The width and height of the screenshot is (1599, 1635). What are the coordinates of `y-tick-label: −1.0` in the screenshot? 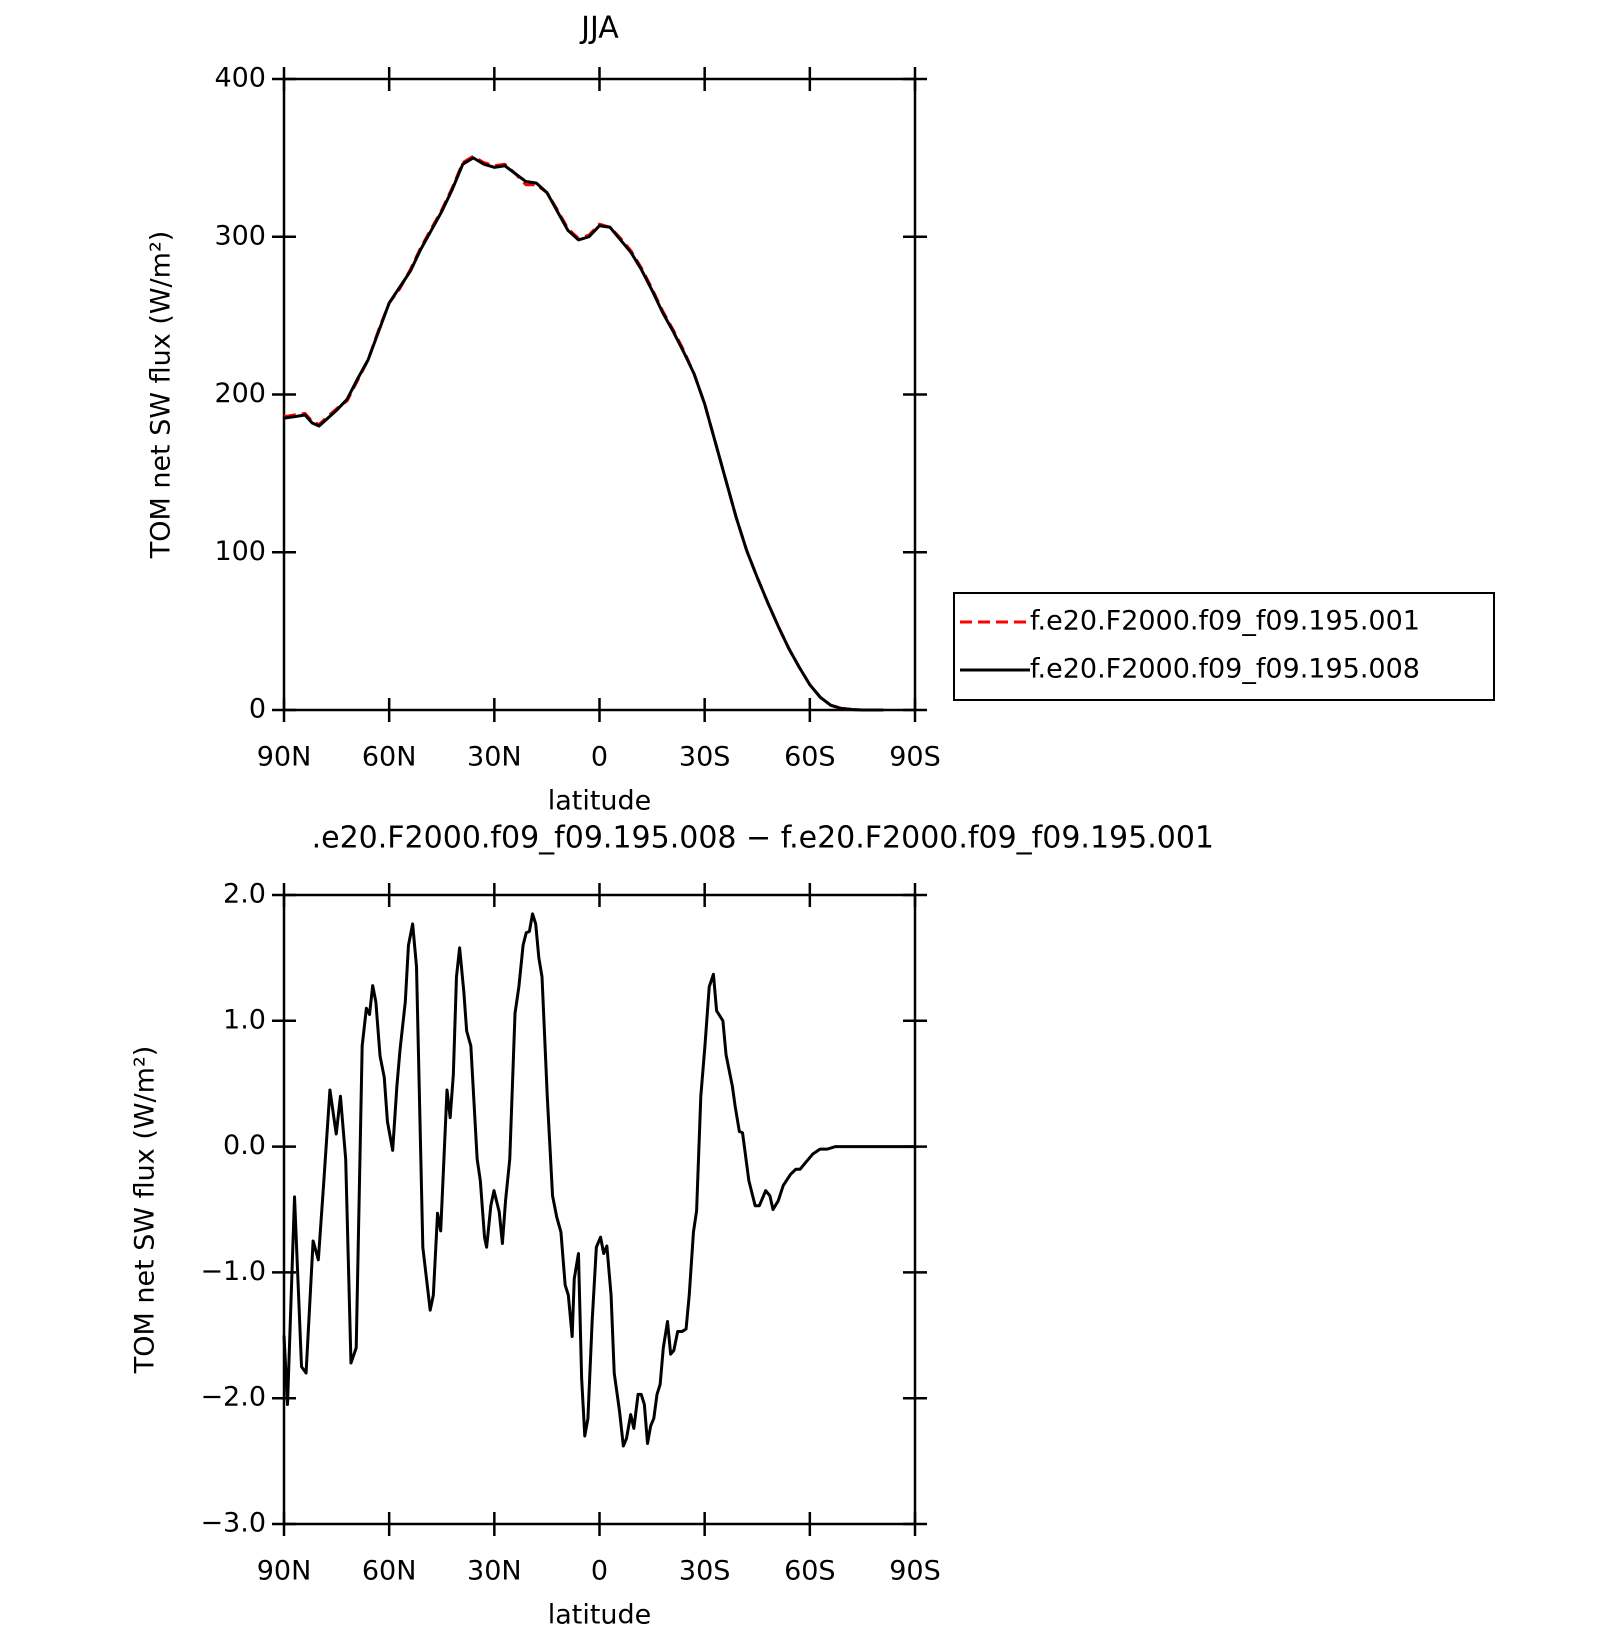 It's located at (233, 1271).